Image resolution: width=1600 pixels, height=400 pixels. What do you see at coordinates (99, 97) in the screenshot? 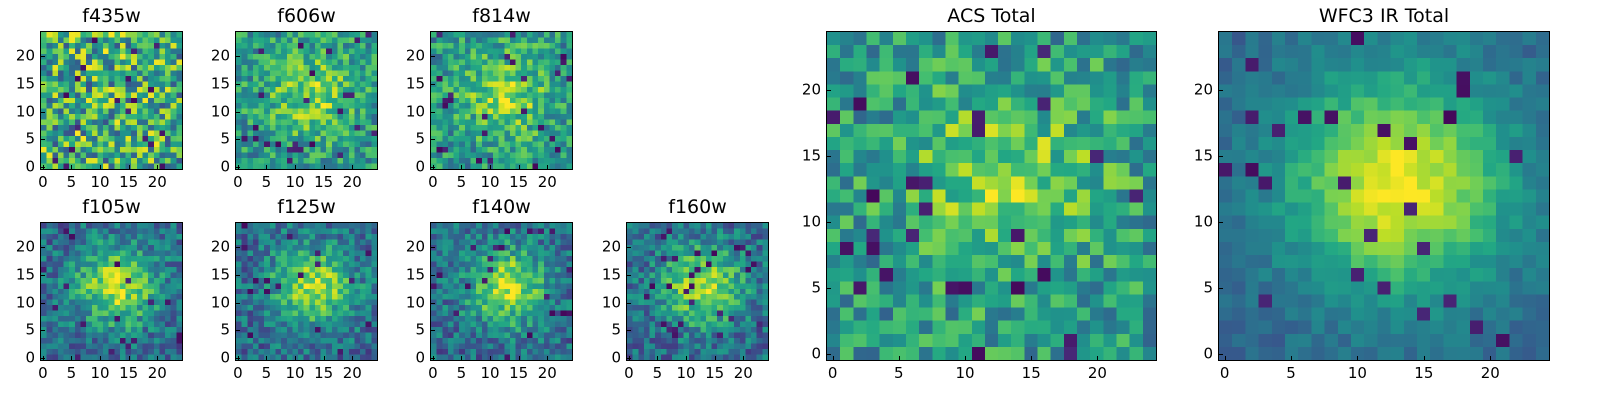
I see `panel-f435w: f435w 0 5 10 15 20 0 5 10 15 20` at bounding box center [99, 97].